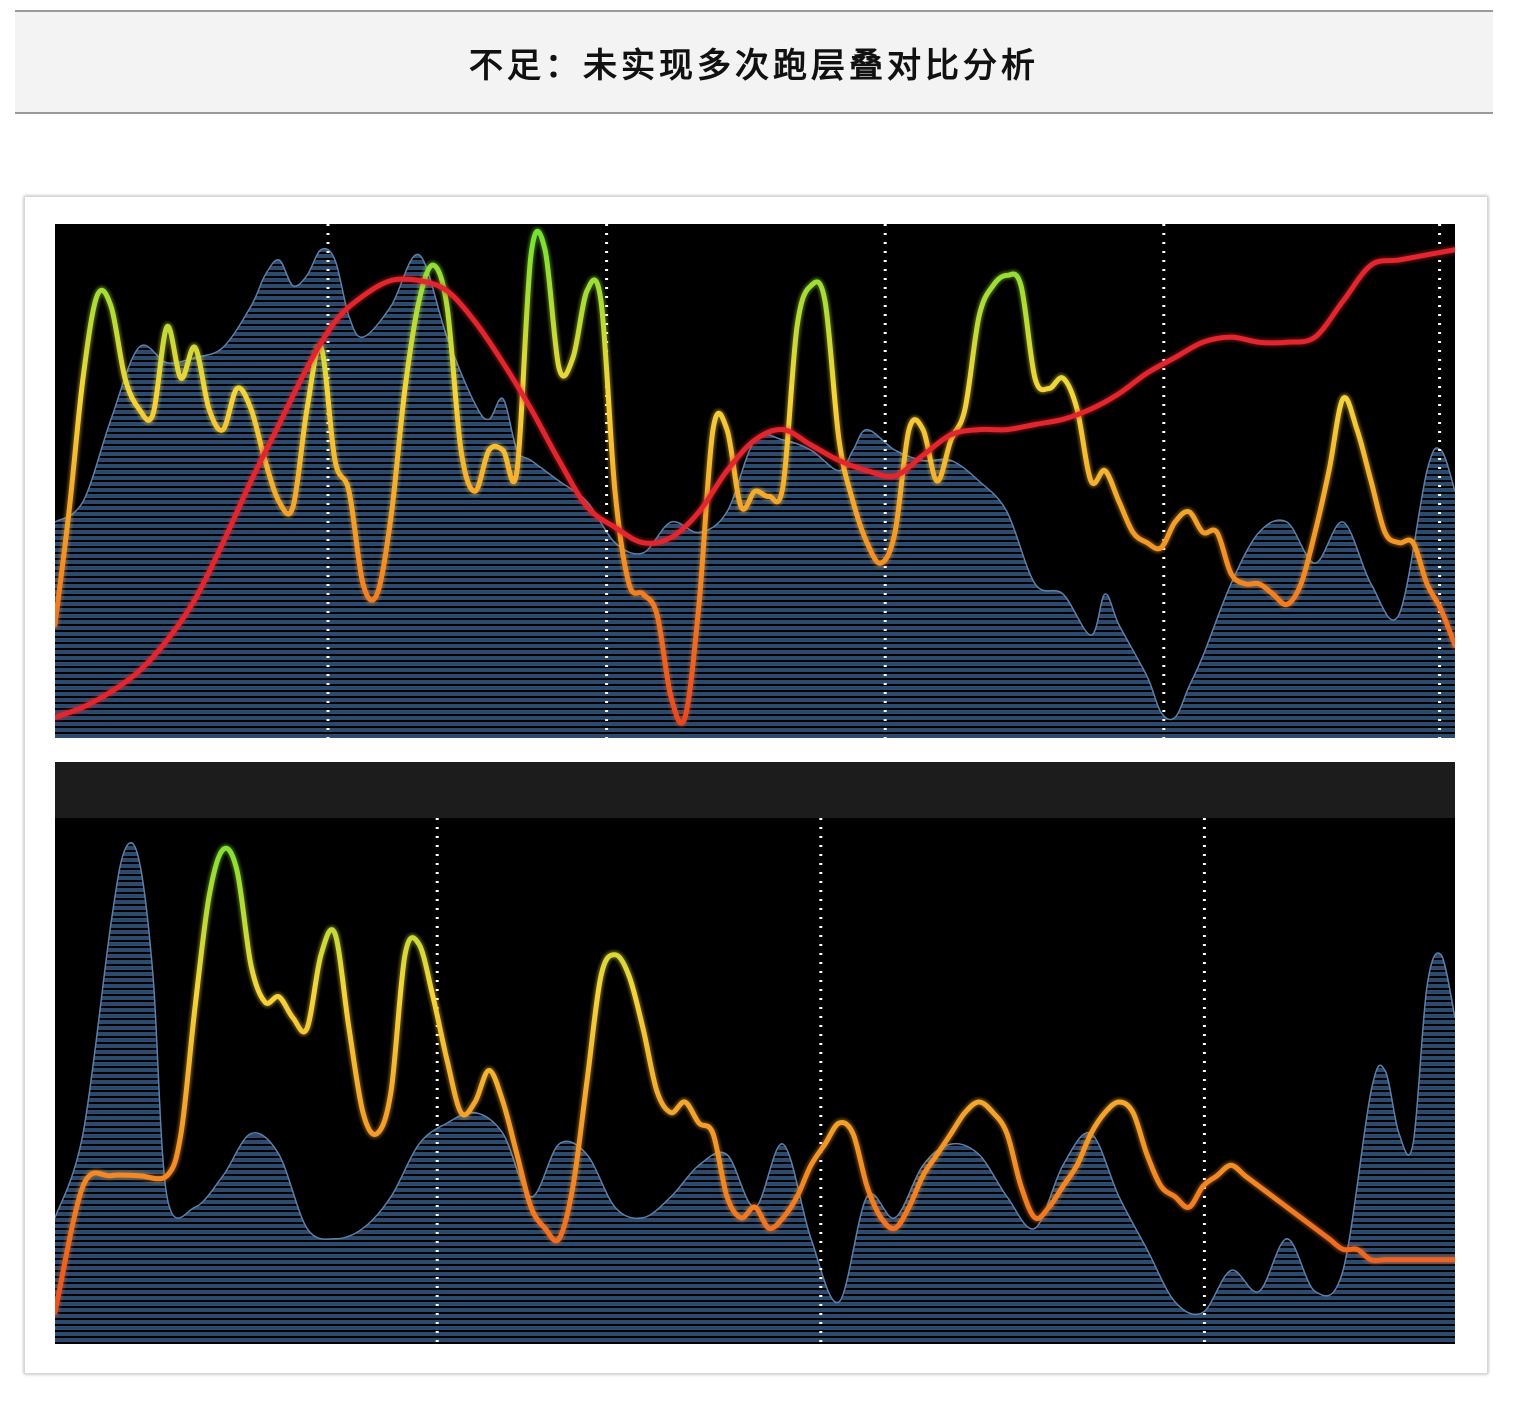 The image size is (1520, 1410). Describe the element at coordinates (754, 65) in the screenshot. I see `page-title: 不足：未实现多次跑层叠对比分析` at that location.